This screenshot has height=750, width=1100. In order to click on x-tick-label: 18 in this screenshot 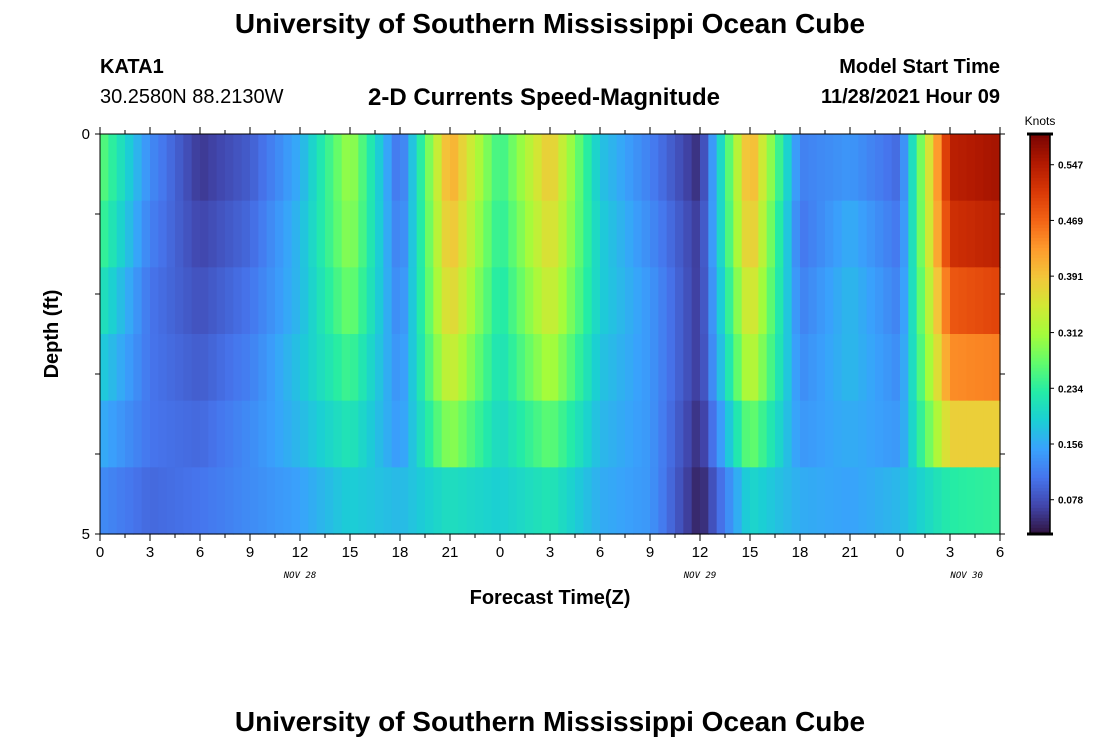, I will do `click(800, 552)`.